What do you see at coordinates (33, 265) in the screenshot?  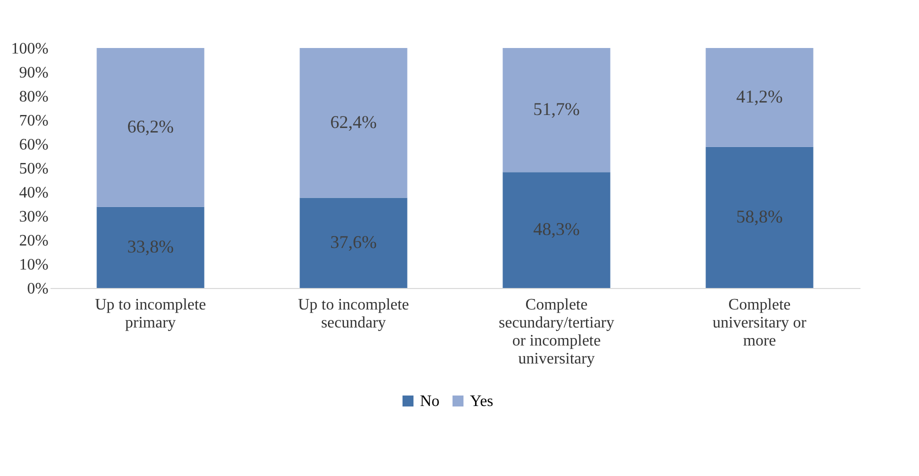 I see `y-tick-label: 10%` at bounding box center [33, 265].